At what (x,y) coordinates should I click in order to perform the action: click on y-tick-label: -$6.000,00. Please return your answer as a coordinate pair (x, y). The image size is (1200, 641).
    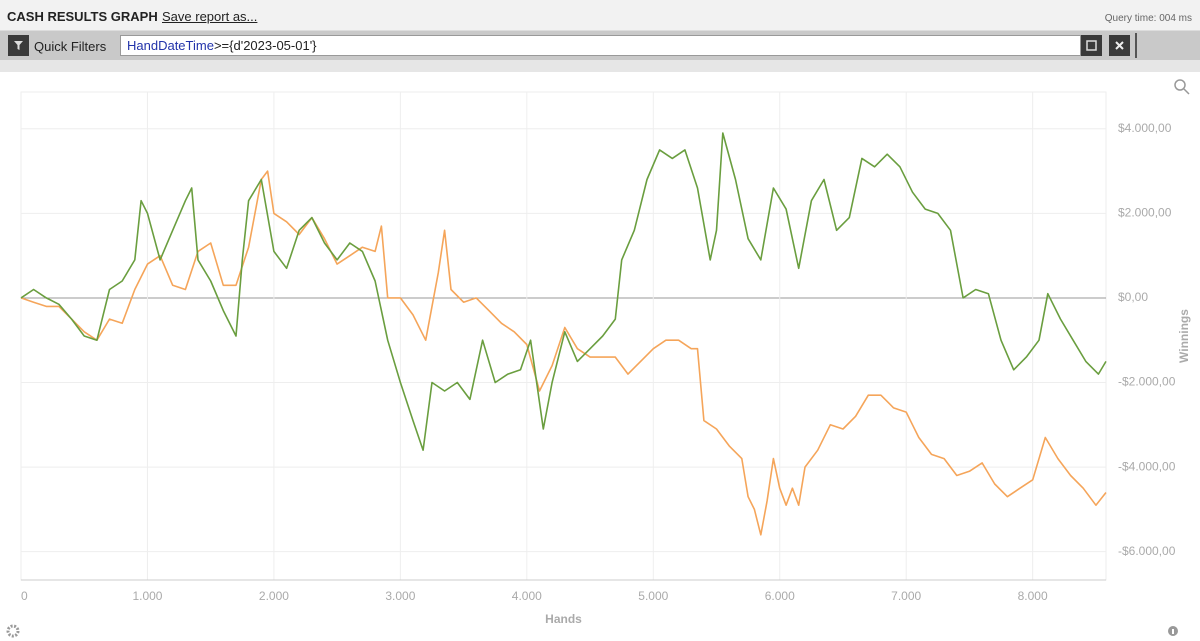
    Looking at the image, I should click on (1147, 551).